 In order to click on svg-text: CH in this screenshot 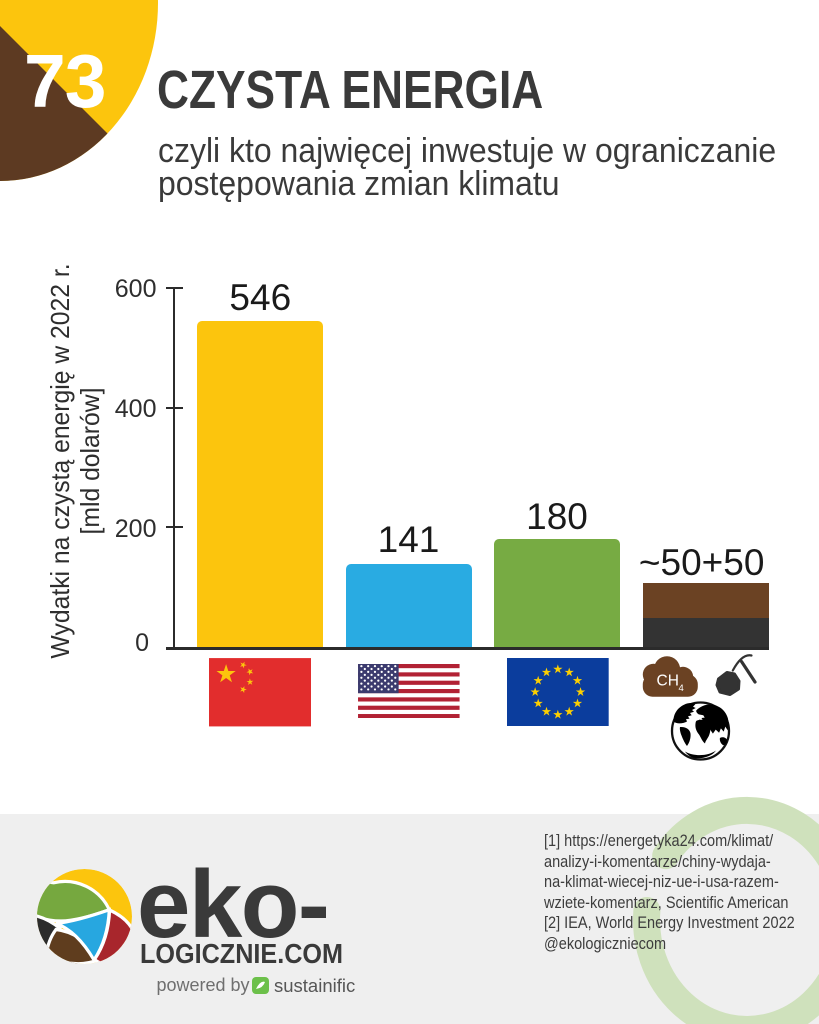, I will do `click(668, 681)`.